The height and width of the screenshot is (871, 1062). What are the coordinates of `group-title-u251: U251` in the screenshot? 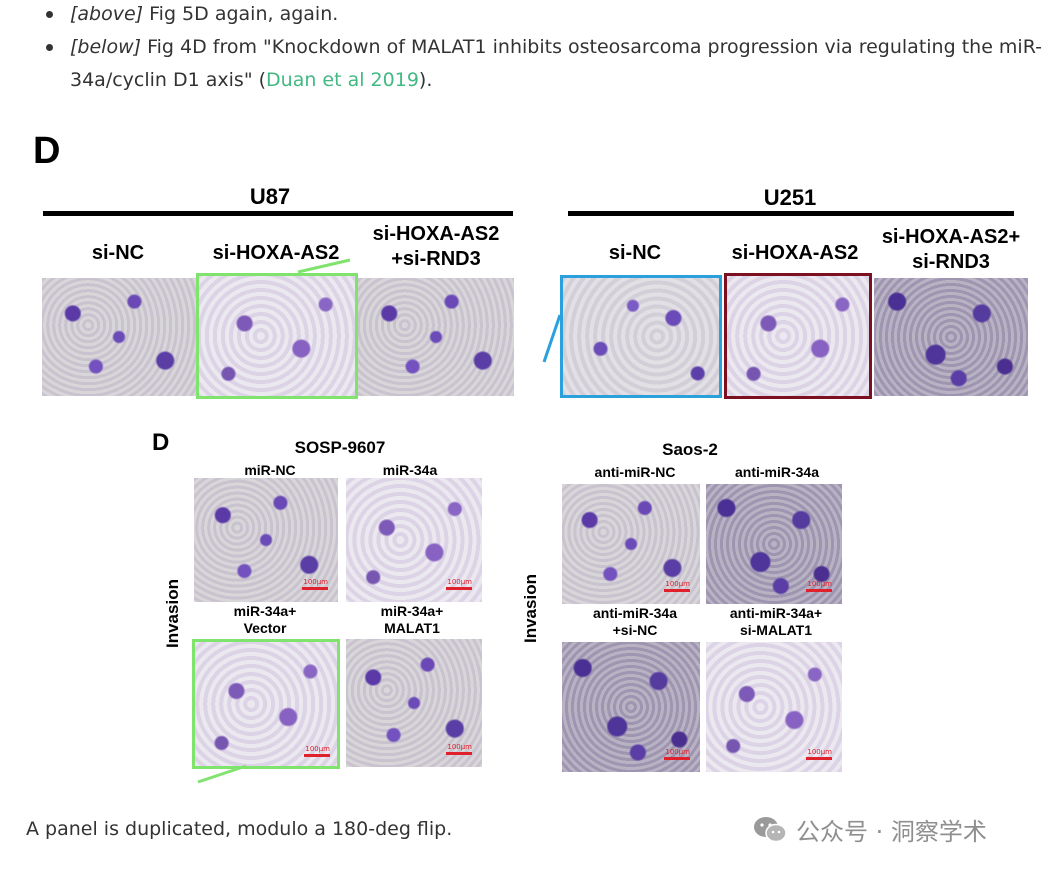 It's located at (790, 197).